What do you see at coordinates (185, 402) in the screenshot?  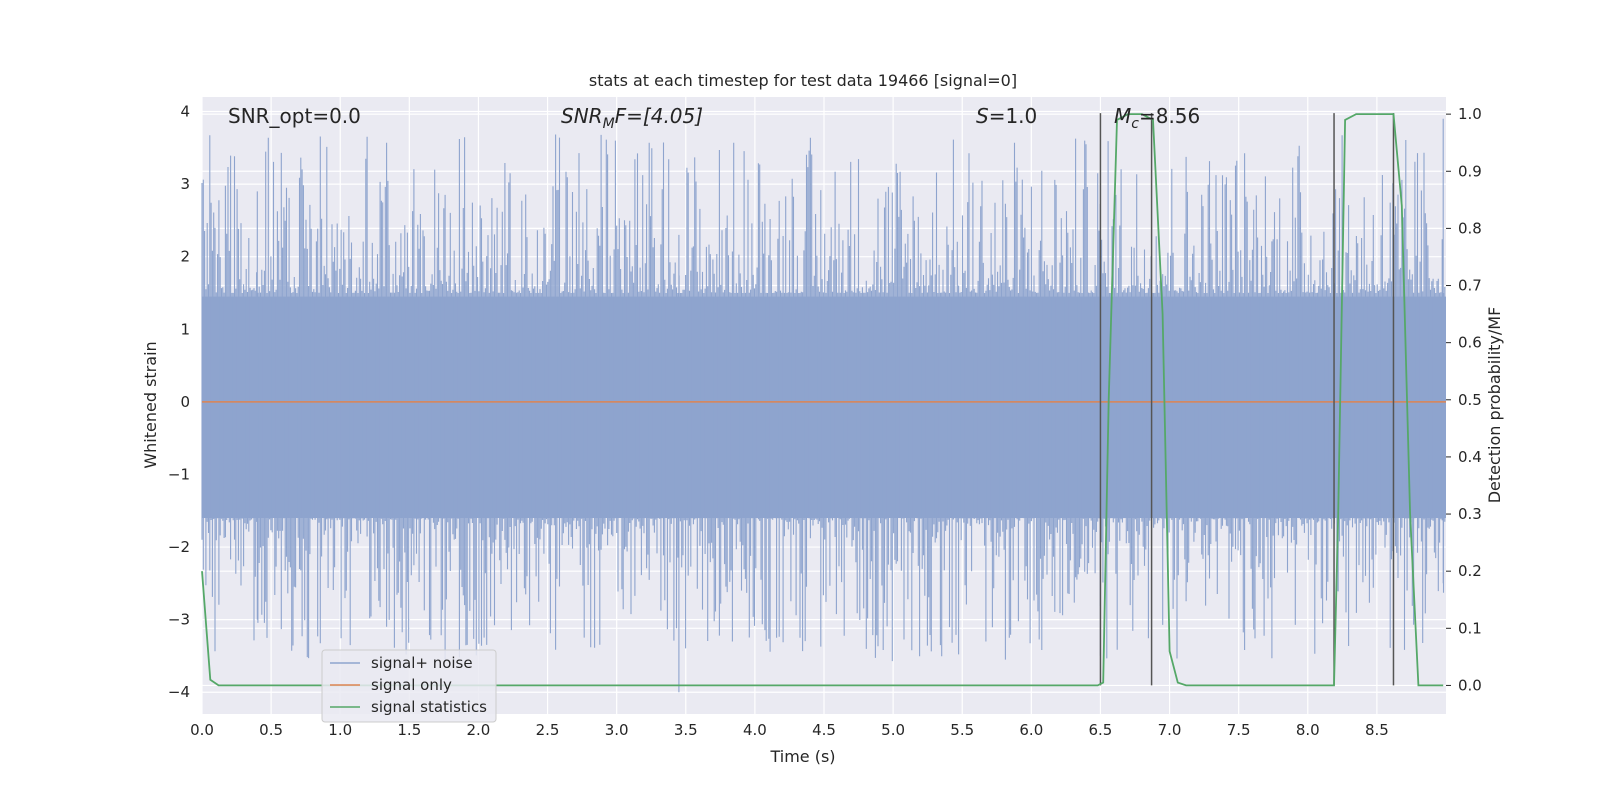 I see `y-tick-label: 0` at bounding box center [185, 402].